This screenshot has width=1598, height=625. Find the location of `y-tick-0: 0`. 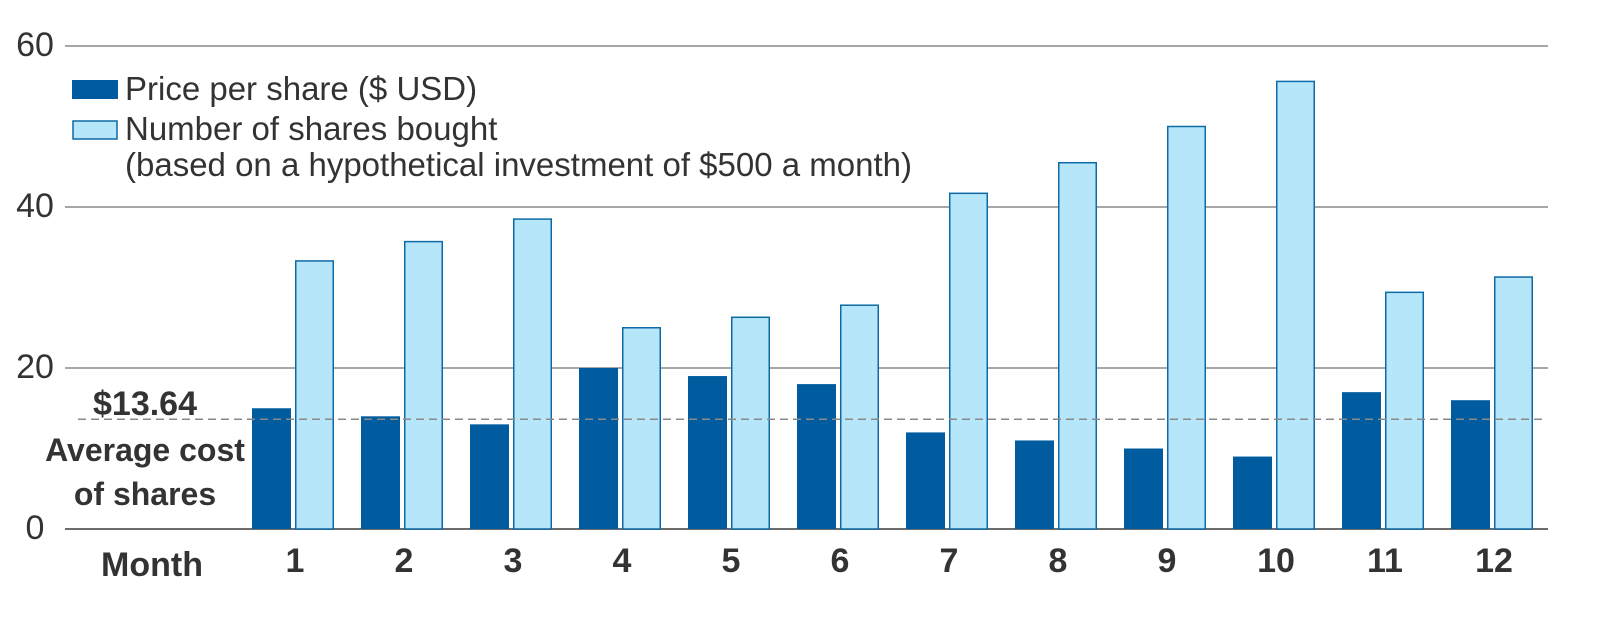

y-tick-0: 0 is located at coordinates (35, 528).